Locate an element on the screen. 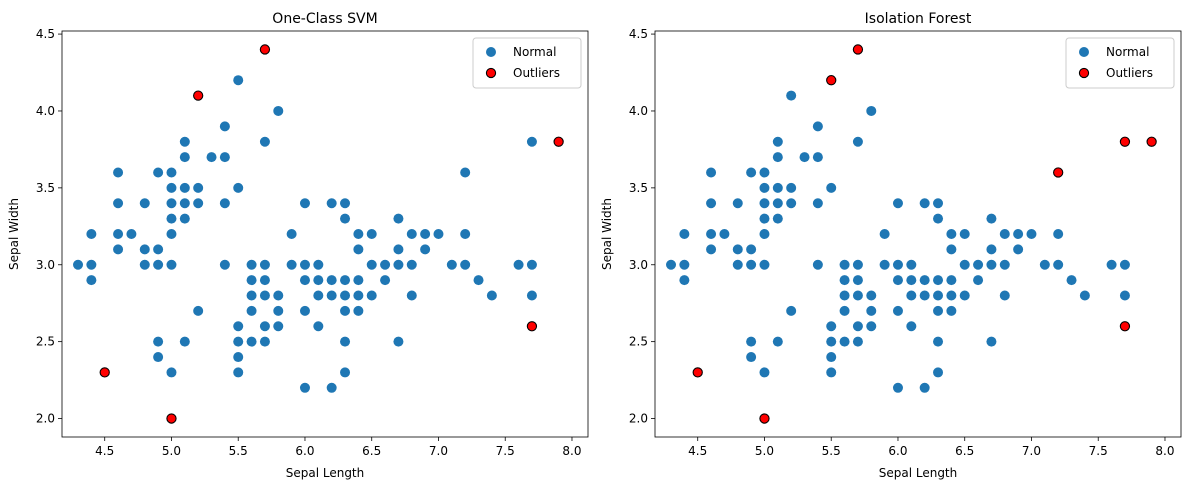 This screenshot has height=490, width=1187. y-tick-label: 2.5 is located at coordinates (638, 342).